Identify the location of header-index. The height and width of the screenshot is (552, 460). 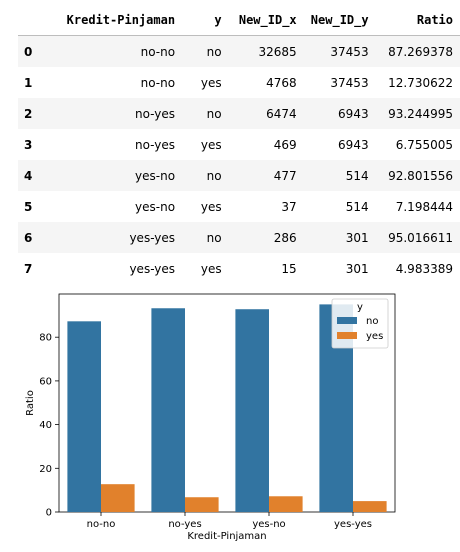
(37, 20).